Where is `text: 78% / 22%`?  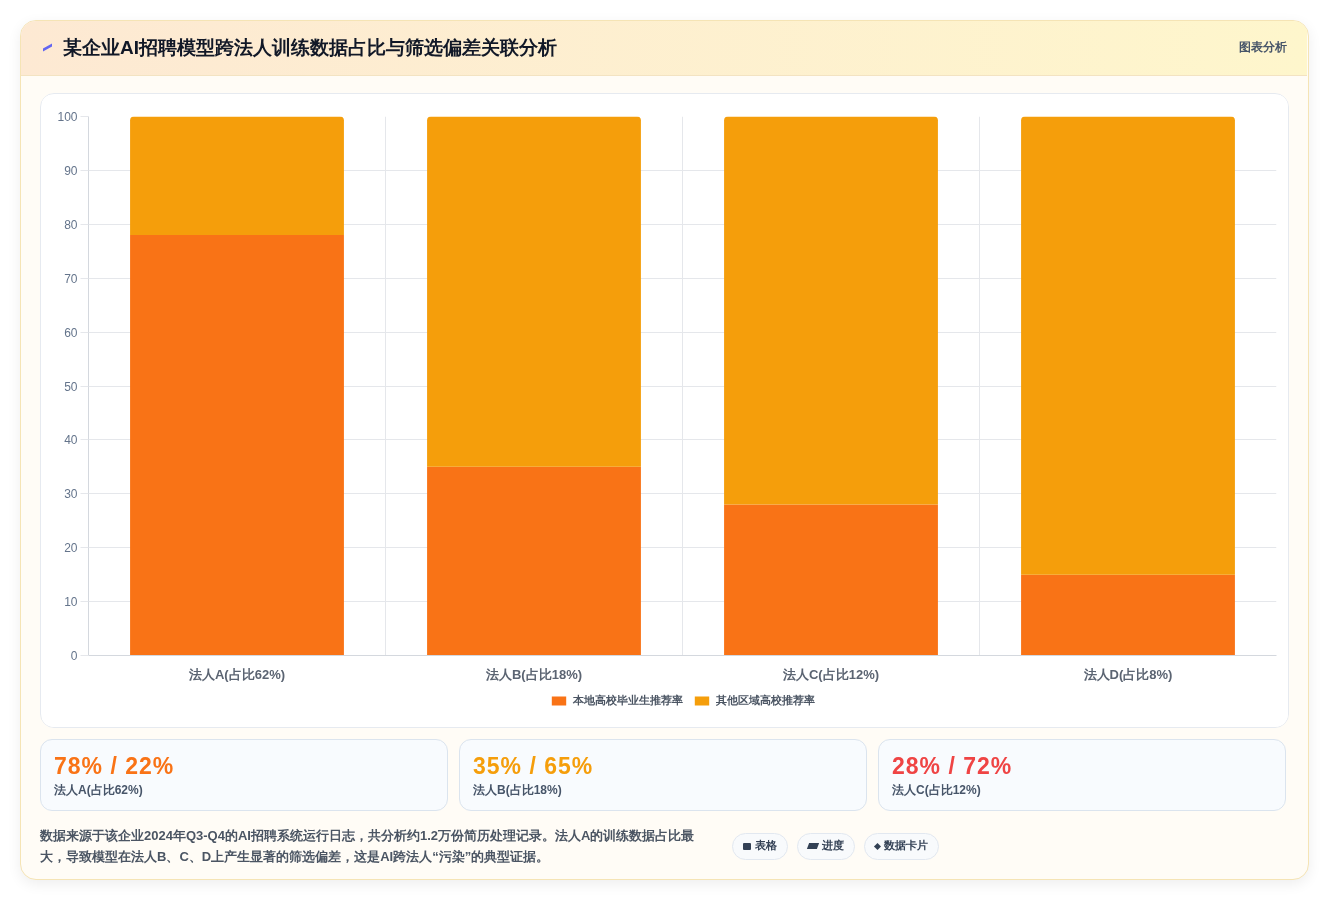
text: 78% / 22% is located at coordinates (115, 766).